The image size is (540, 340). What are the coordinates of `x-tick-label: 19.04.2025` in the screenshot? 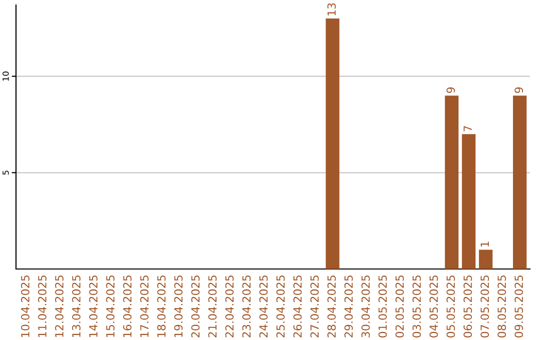 It's located at (178, 306).